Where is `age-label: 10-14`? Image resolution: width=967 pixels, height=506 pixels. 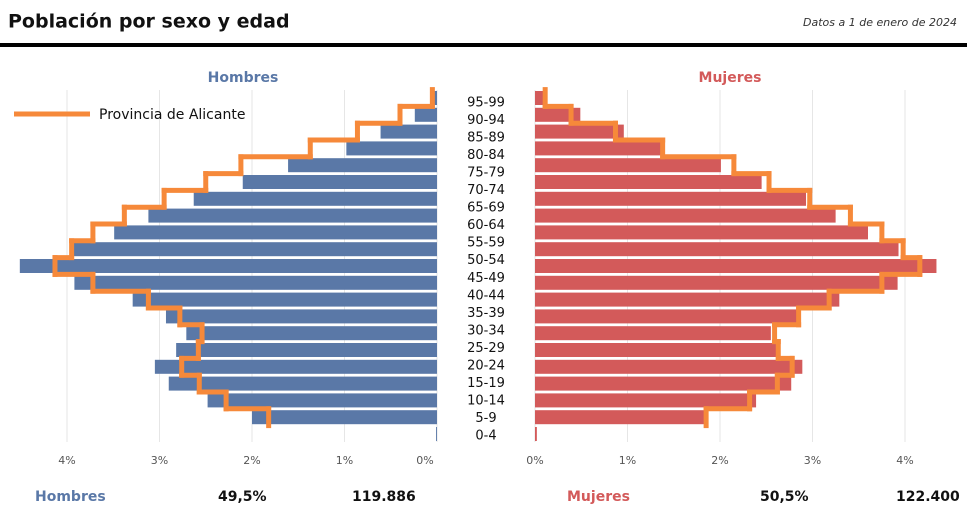
age-label: 10-14 is located at coordinates (486, 400).